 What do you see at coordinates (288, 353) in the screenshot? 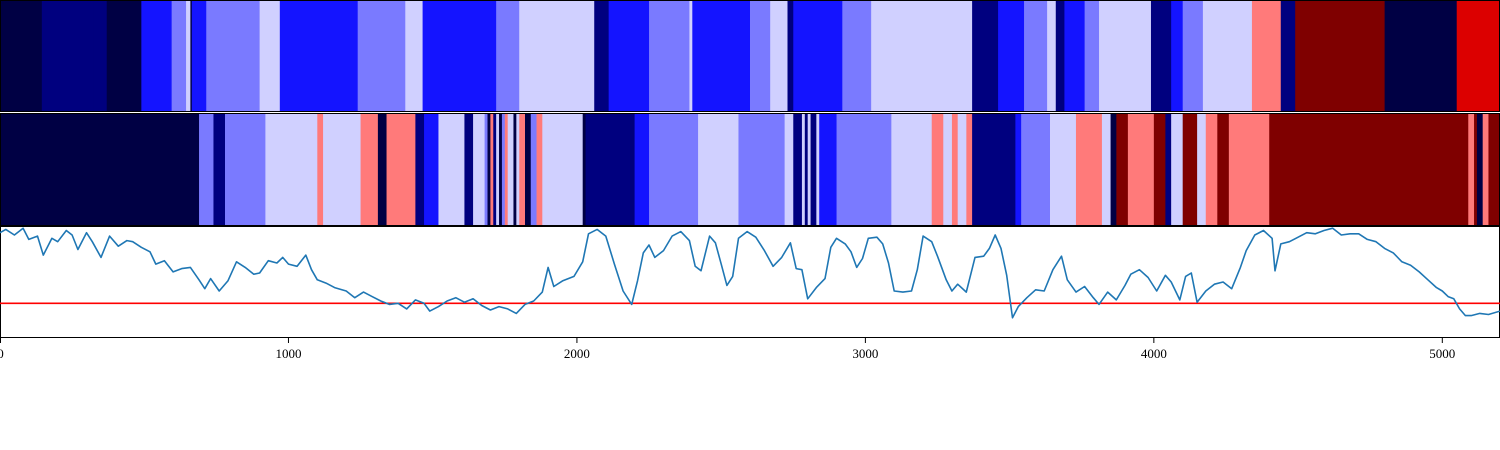
I see `x-tick-label: 1000` at bounding box center [288, 353].